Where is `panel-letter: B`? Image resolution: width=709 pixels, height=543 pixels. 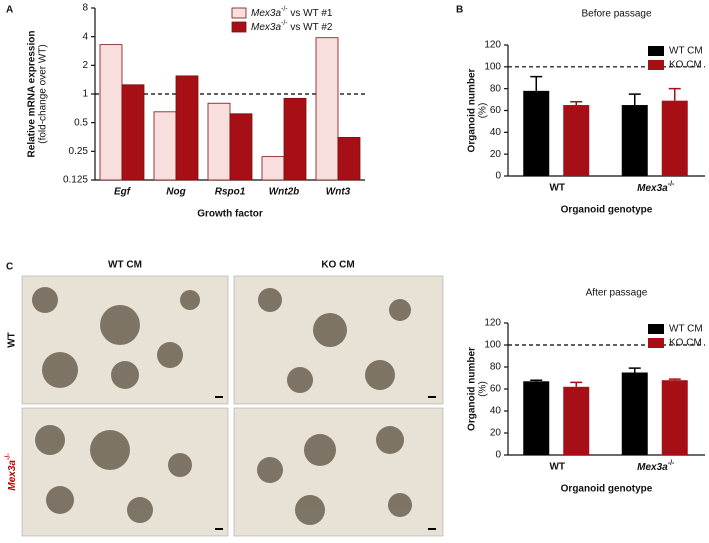 panel-letter: B is located at coordinates (459, 10).